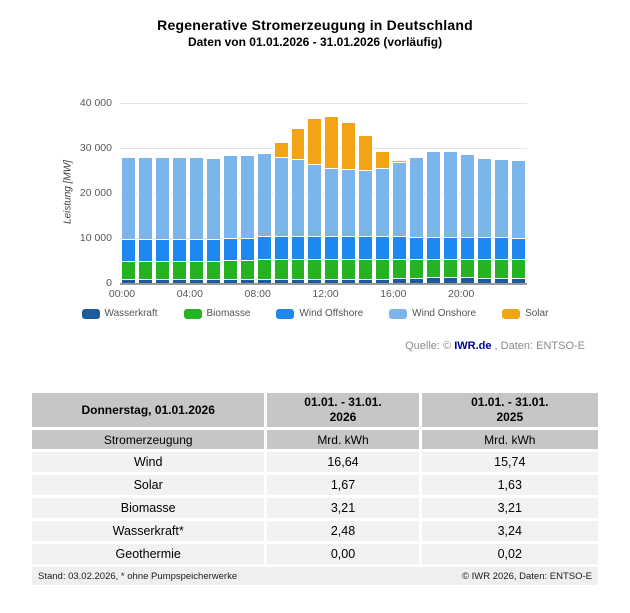  I want to click on header-period-2026: 01.01. - 31.01. 2026, so click(343, 410).